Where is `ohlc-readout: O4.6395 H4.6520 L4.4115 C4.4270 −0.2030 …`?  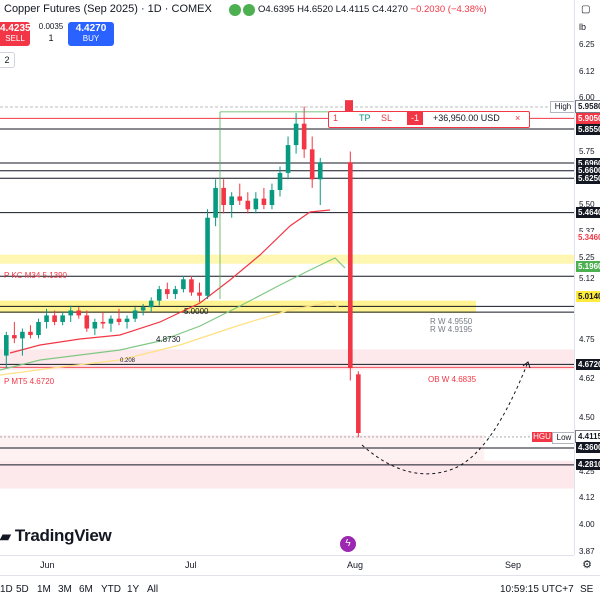
ohlc-readout: O4.6395 H4.6520 L4.4115 C4.4270 −0.2030 … is located at coordinates (372, 9).